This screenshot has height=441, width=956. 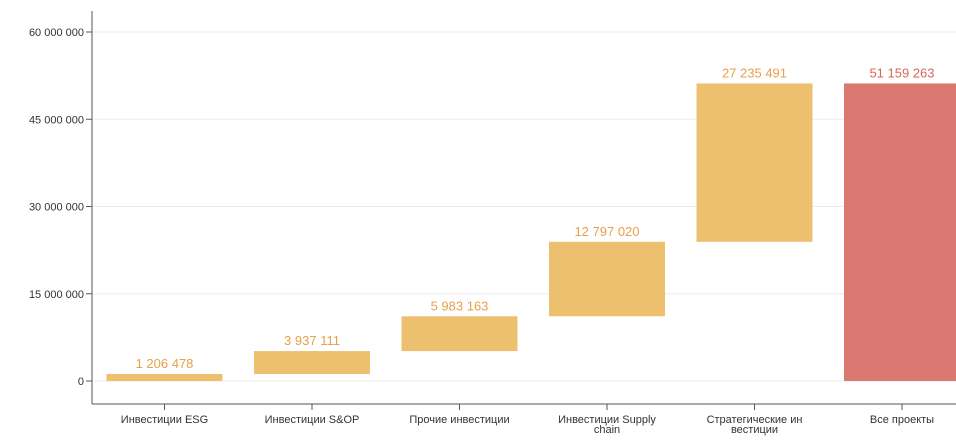 I want to click on value-label: 51 159 263, so click(x=901, y=72).